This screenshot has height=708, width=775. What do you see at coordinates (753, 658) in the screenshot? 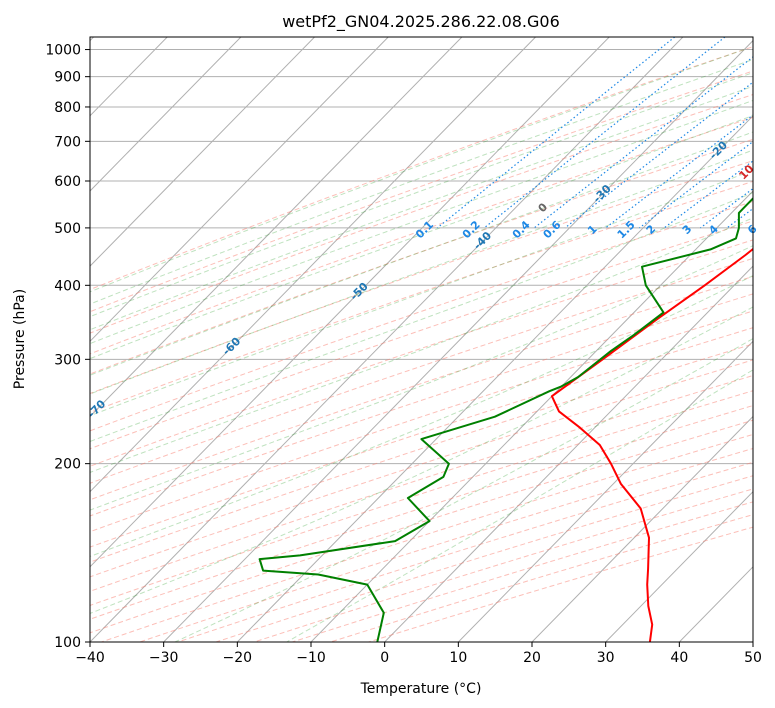
I see `x-tick-label: 50` at bounding box center [753, 658].